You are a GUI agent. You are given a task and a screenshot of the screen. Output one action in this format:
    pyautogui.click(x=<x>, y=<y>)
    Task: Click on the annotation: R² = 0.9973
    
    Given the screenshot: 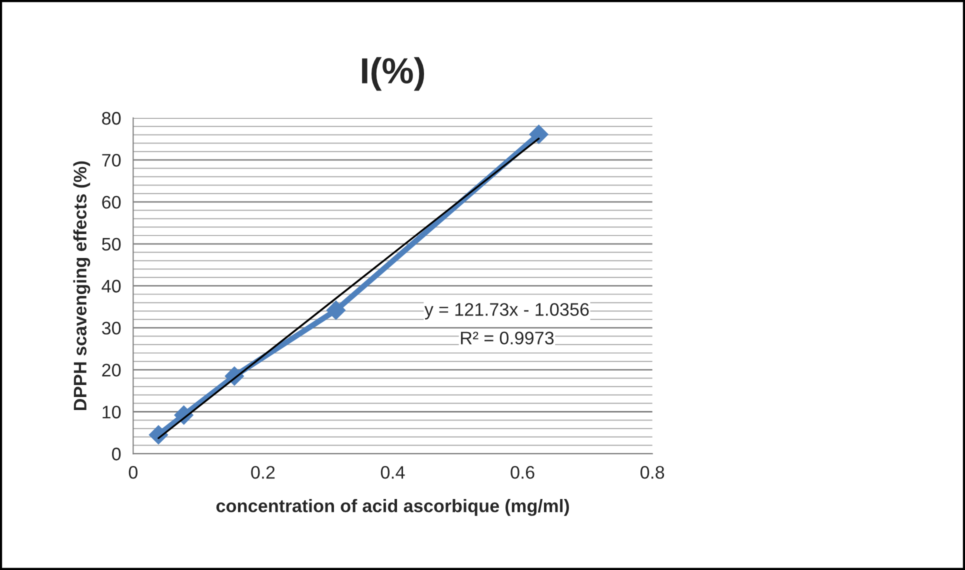 What is the action you would take?
    pyautogui.click(x=507, y=338)
    